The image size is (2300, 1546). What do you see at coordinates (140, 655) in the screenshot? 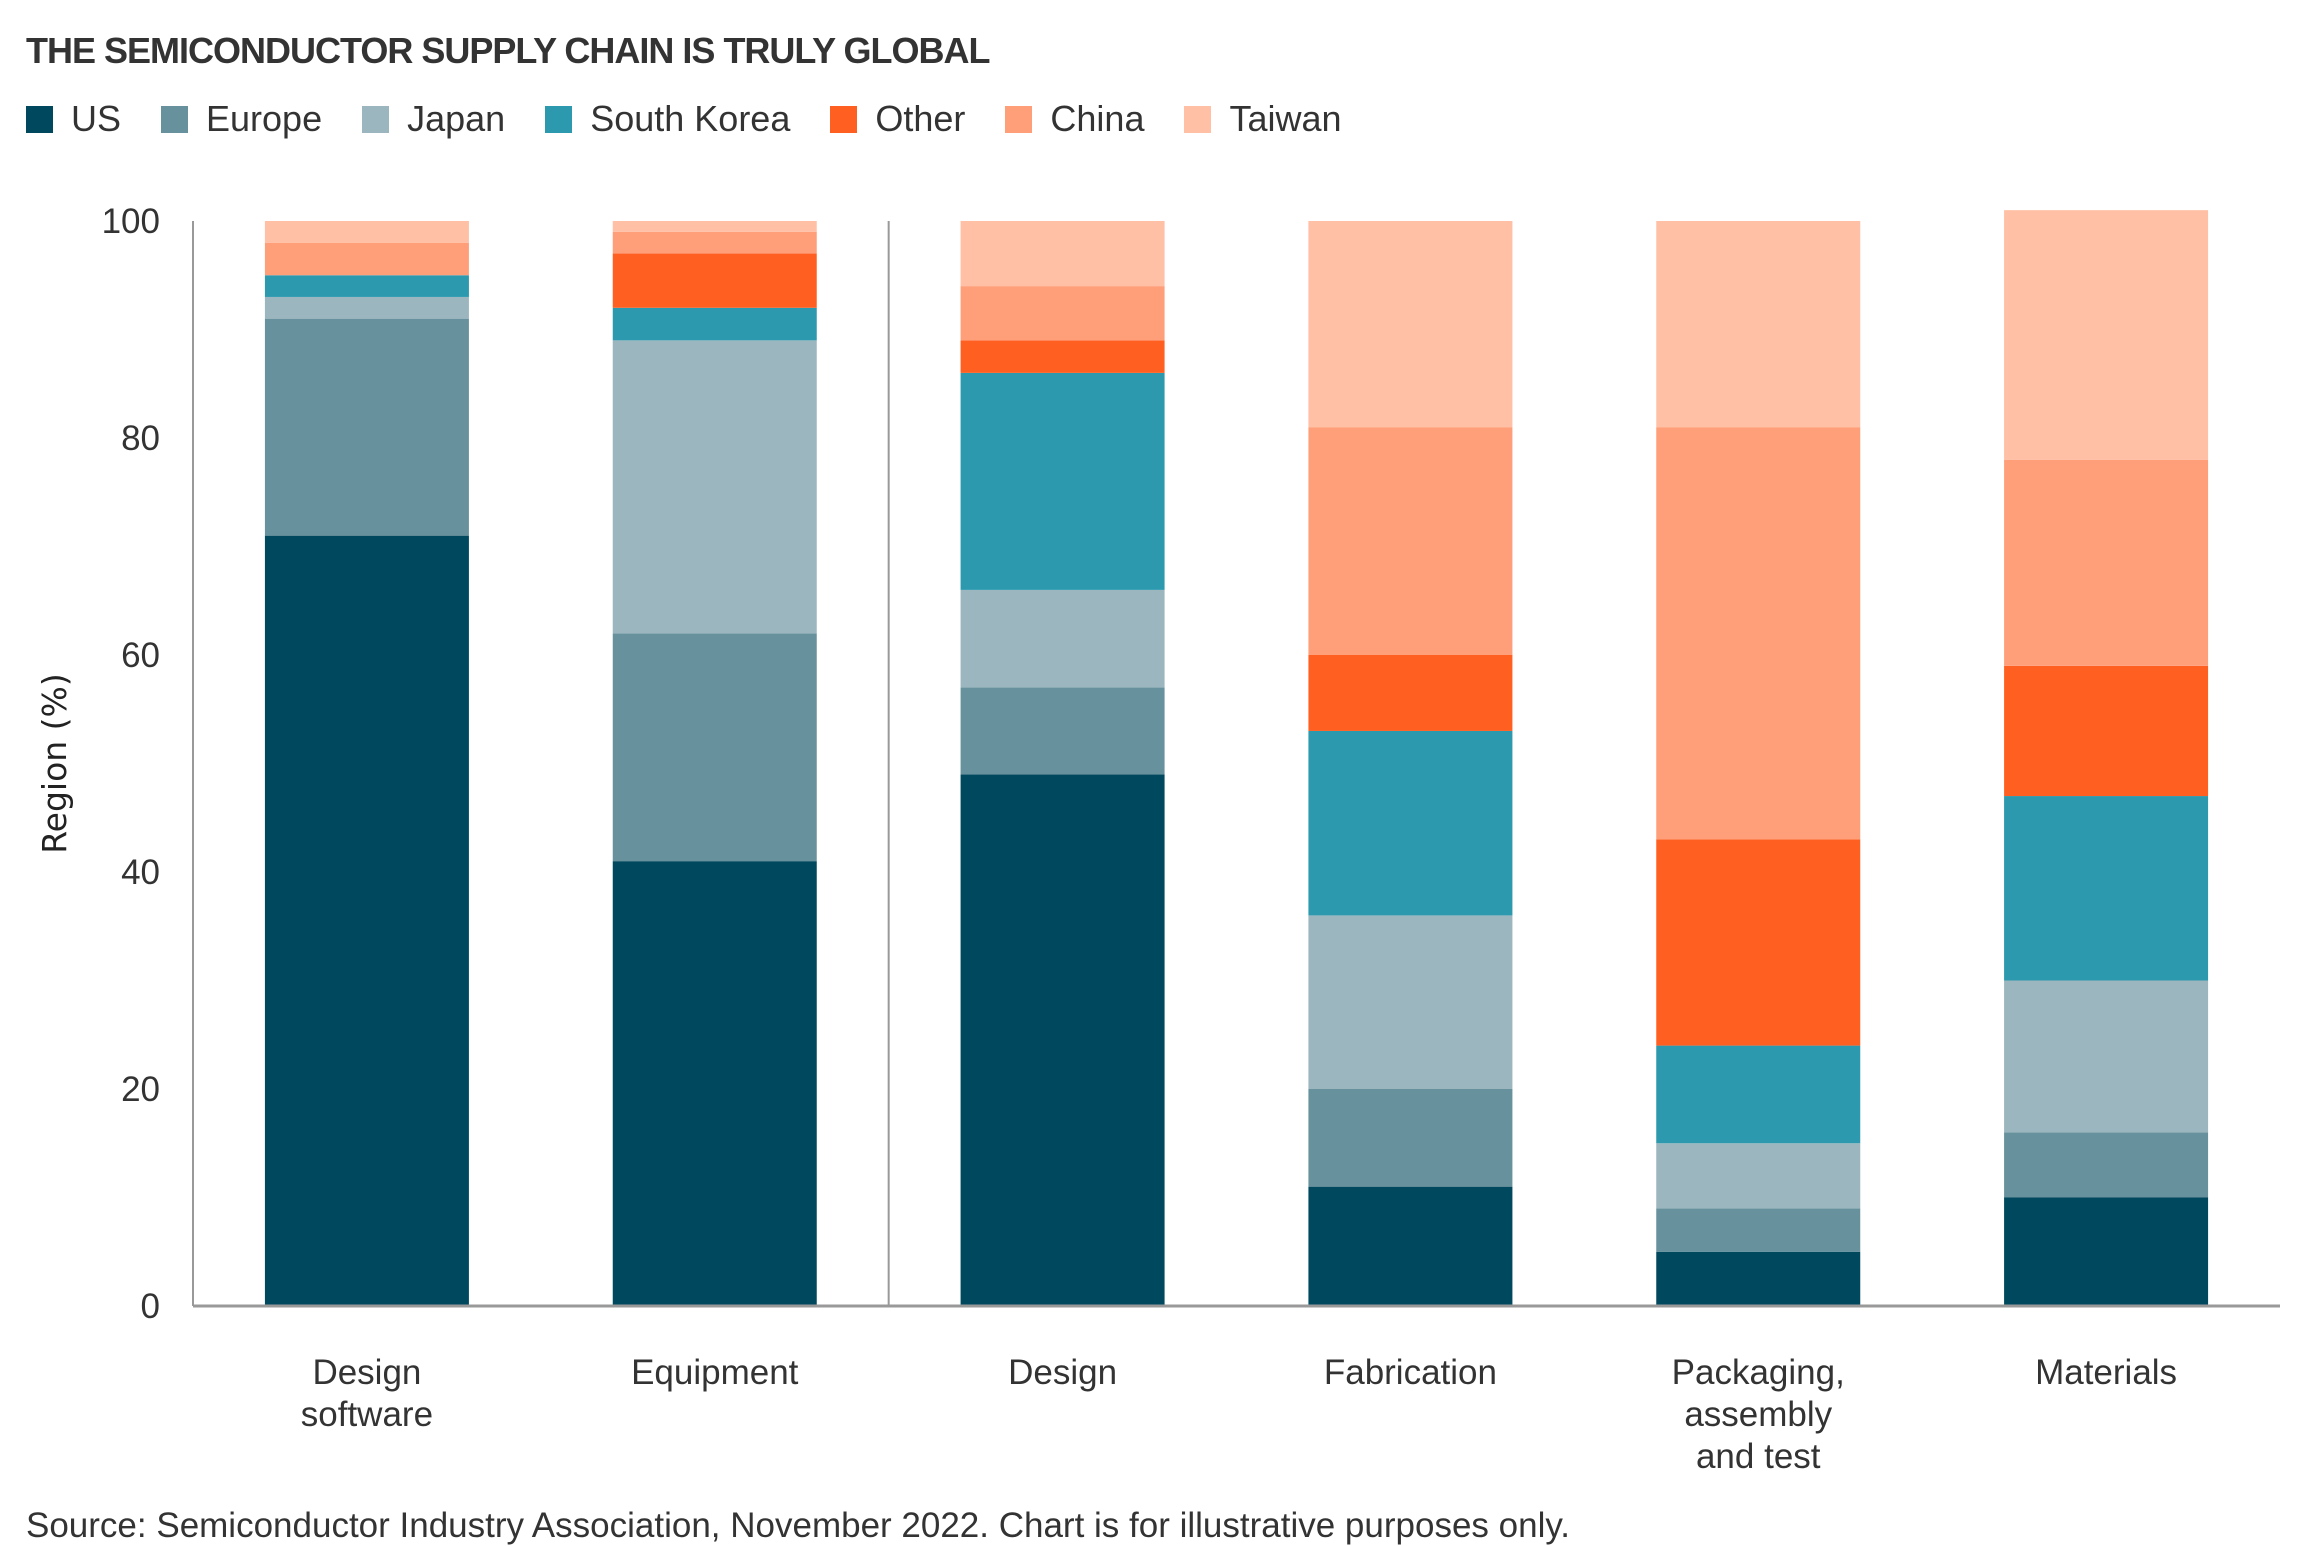
I see `y-tick-label: 60` at bounding box center [140, 655].